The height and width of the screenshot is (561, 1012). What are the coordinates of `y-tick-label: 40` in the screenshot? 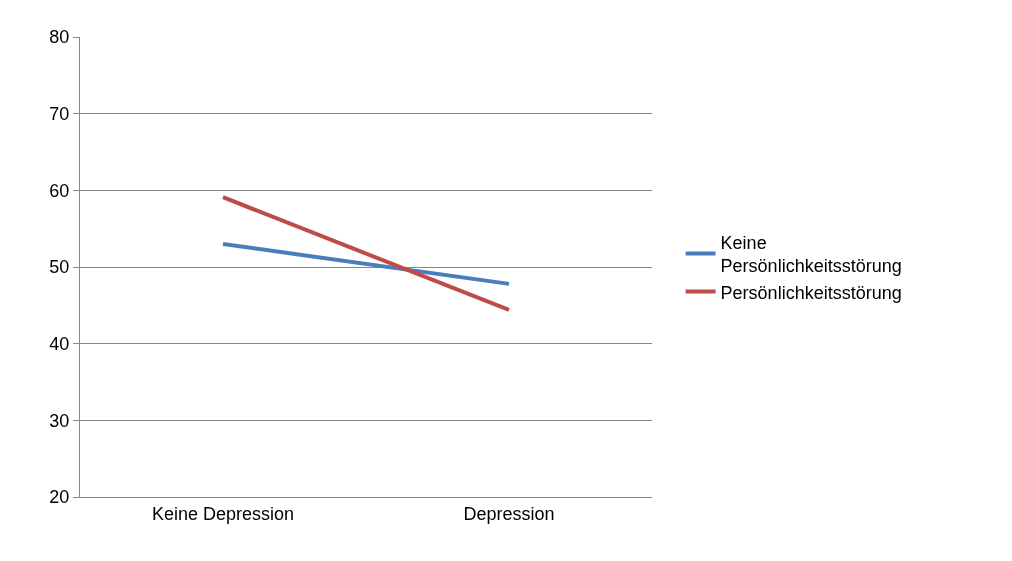 It's located at (59, 343).